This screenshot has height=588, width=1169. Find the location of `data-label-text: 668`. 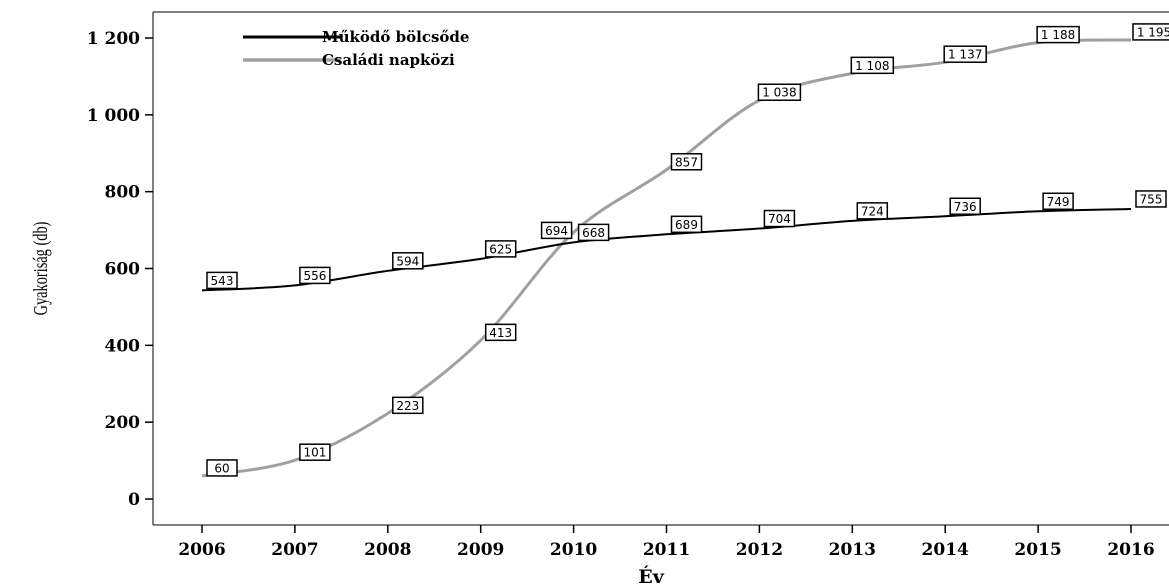

data-label-text: 668 is located at coordinates (593, 233).